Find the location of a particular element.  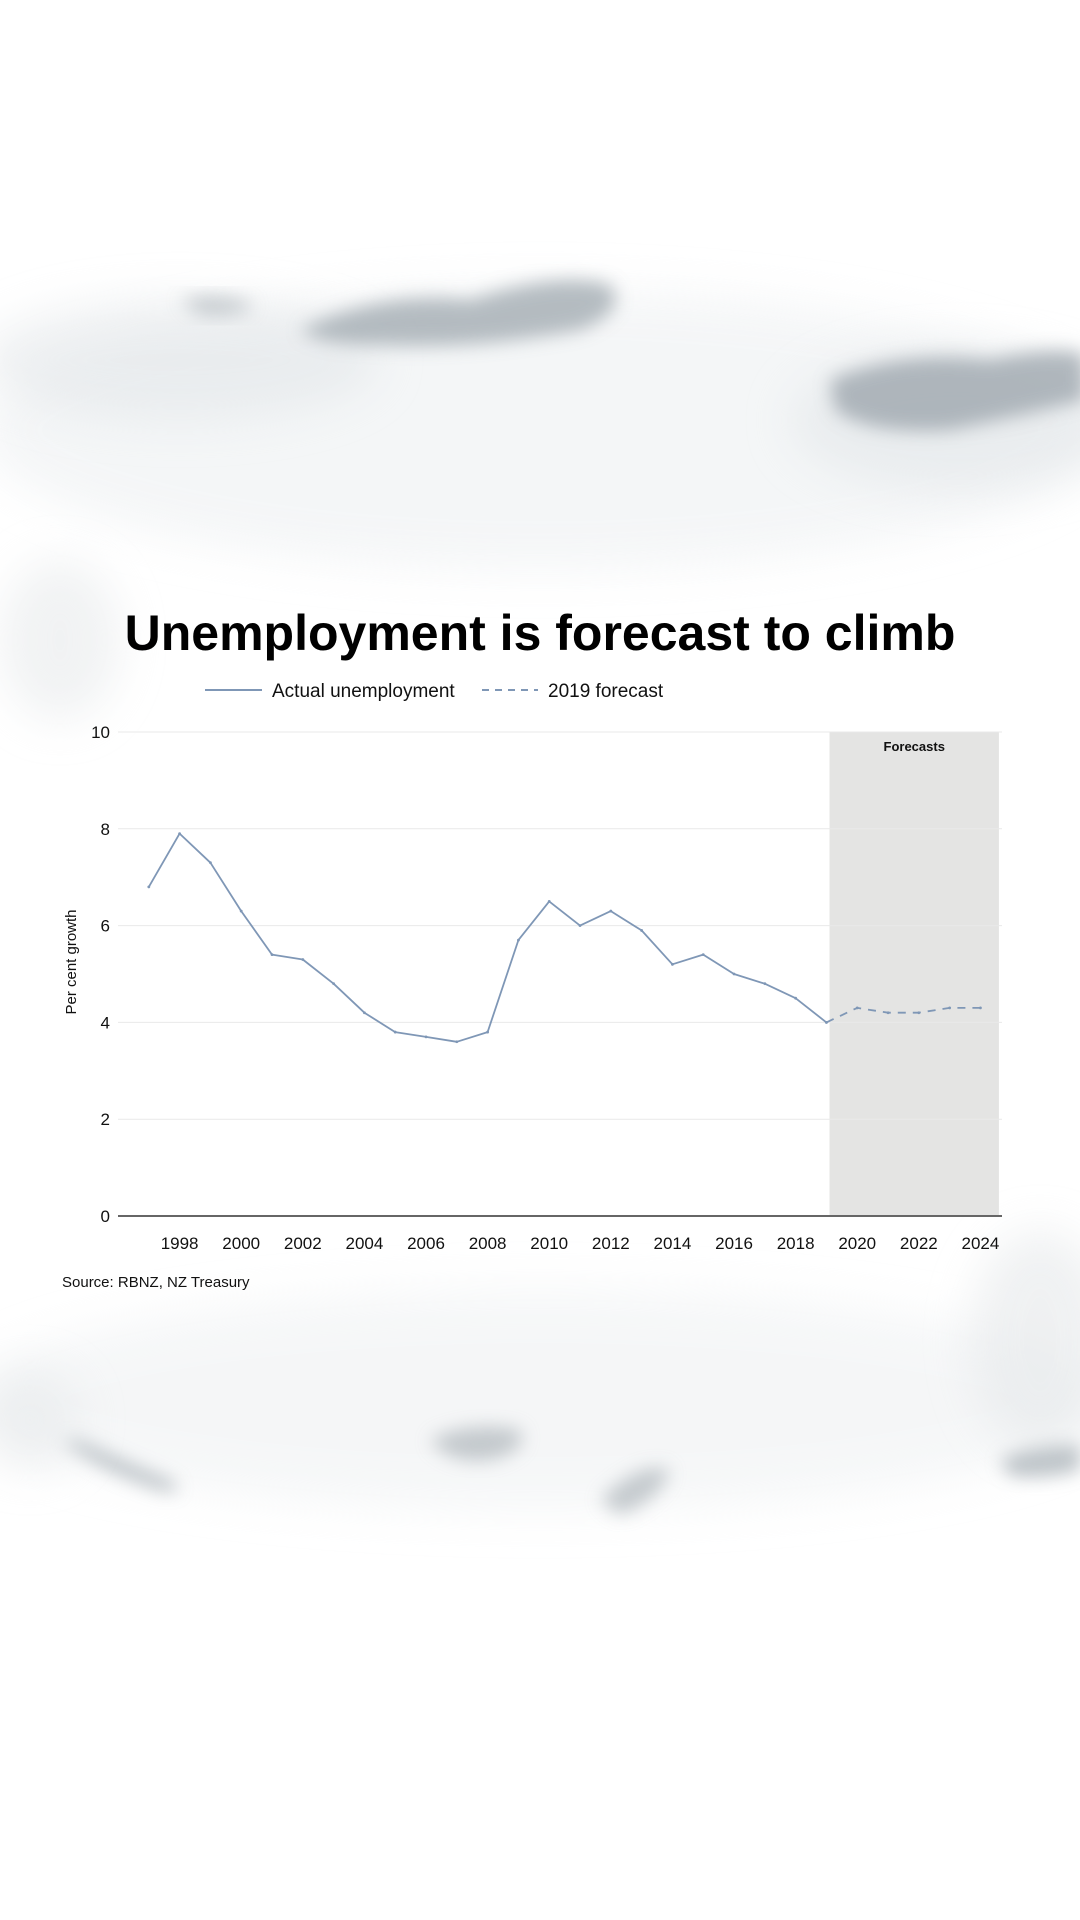

forecast-band: Forecasts is located at coordinates (914, 974).